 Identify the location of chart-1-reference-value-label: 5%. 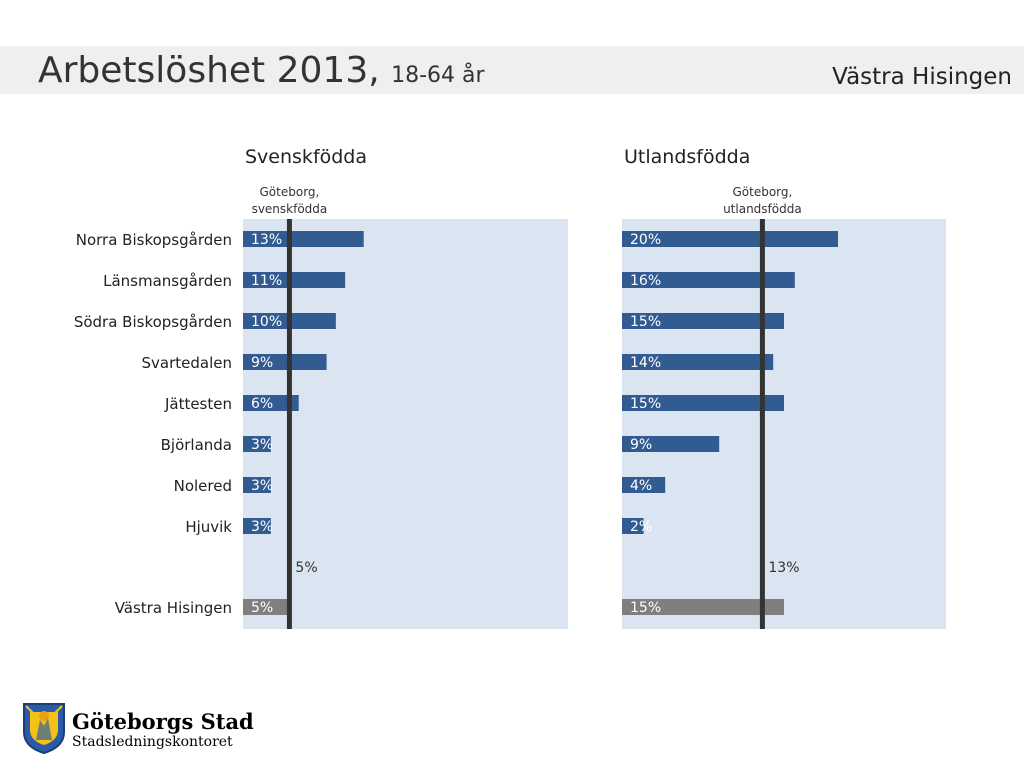
(306, 568).